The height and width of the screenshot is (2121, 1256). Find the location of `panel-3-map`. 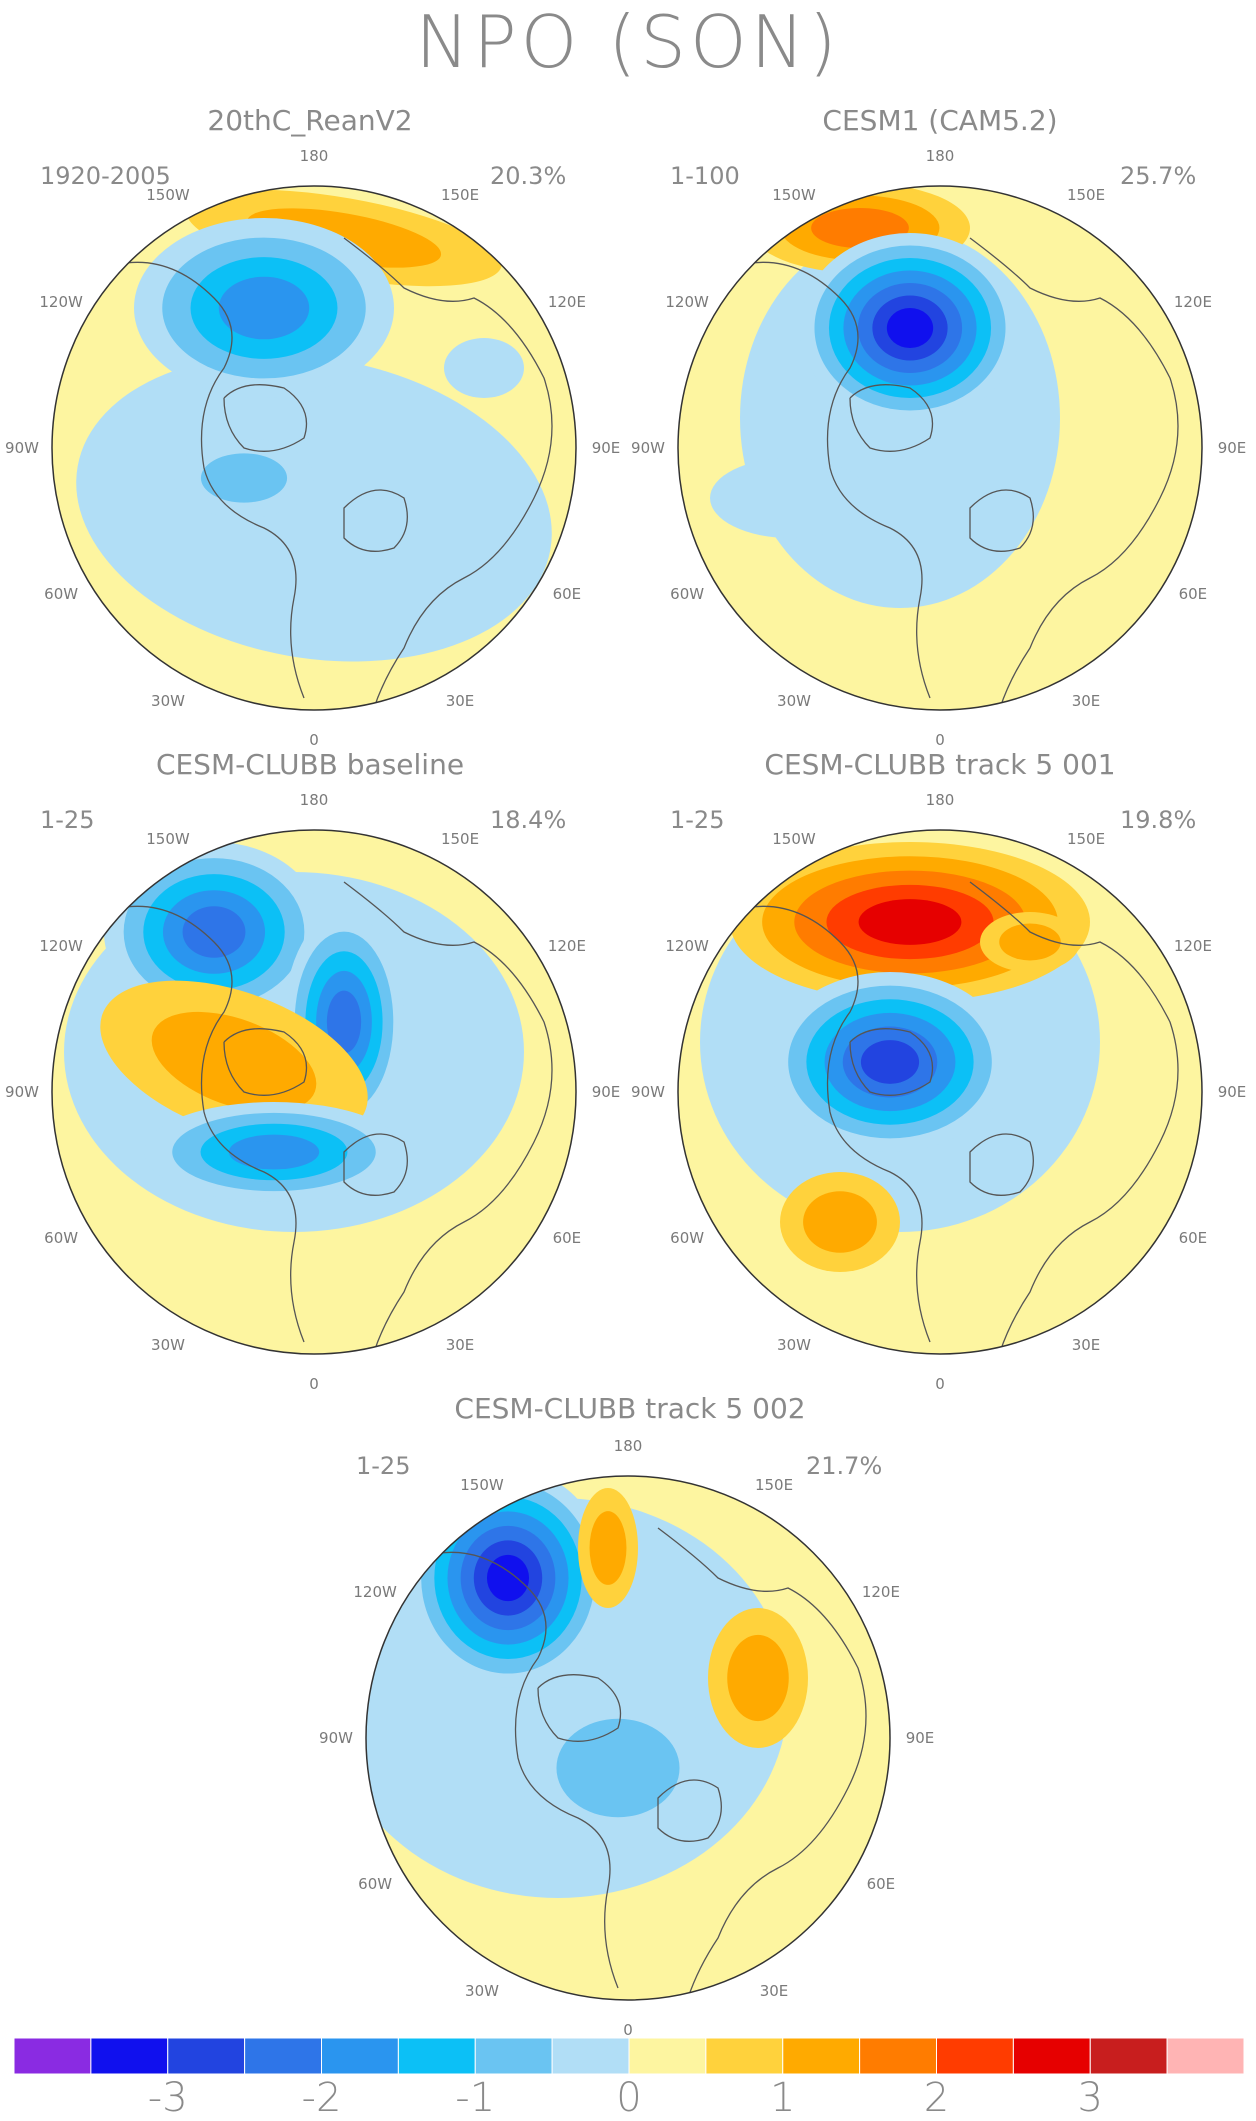

panel-3-map is located at coordinates (314, 1092).